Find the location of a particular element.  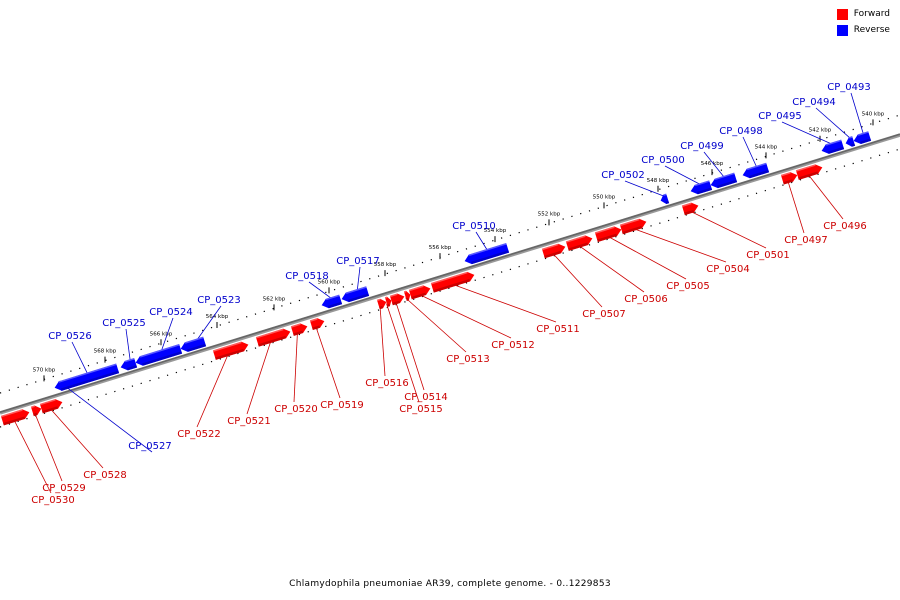

gene-label: CP_0528 is located at coordinates (104, 475).